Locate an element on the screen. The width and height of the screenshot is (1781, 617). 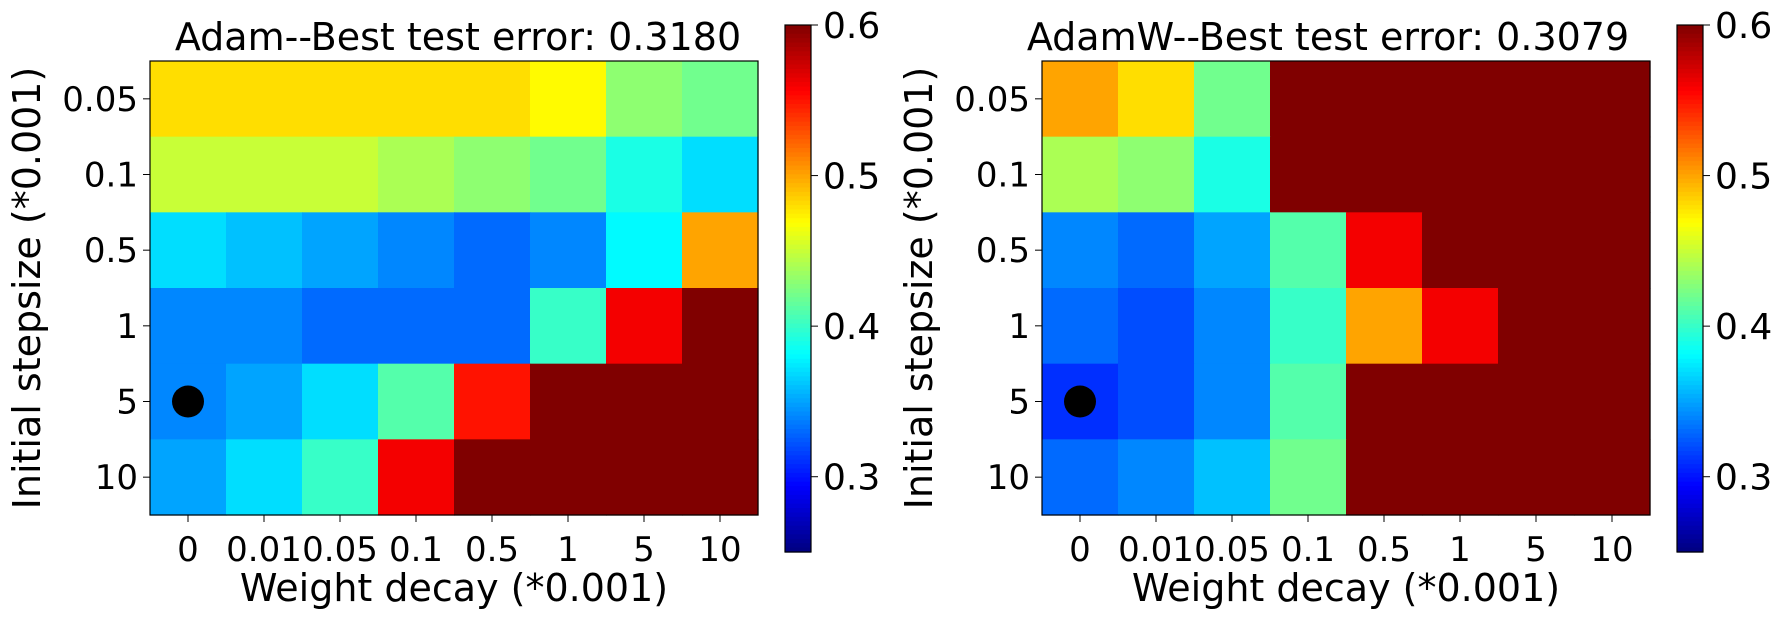
y-tick-label: 10 is located at coordinates (116, 478).